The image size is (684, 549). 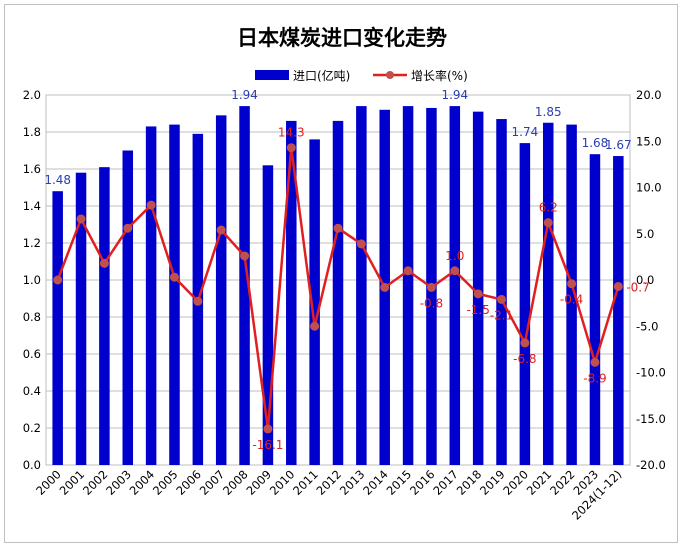 I want to click on growth-value-label: -2.1, so click(x=501, y=315).